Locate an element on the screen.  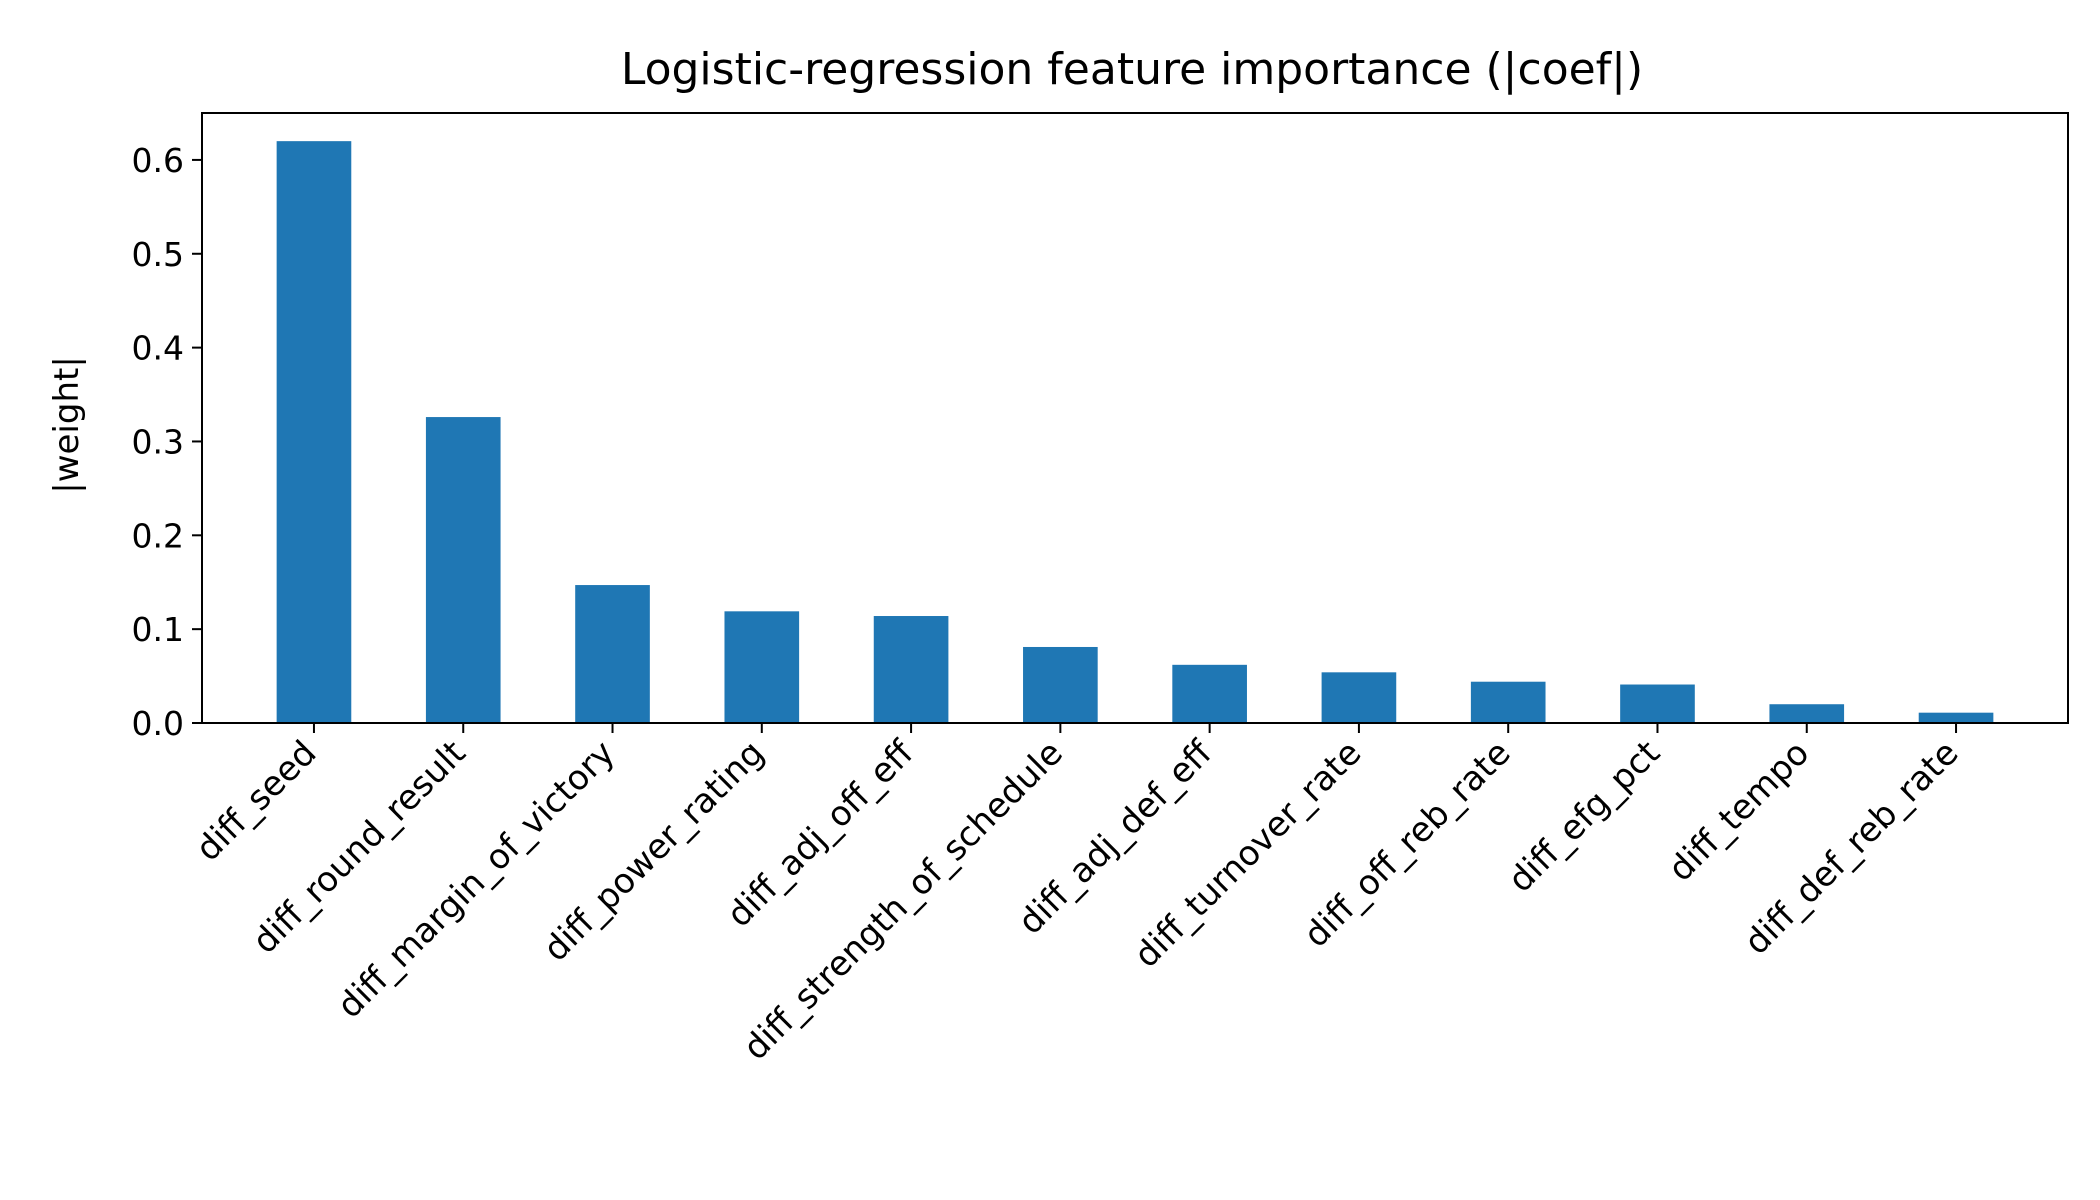
bar-diff_seed is located at coordinates (314, 432).